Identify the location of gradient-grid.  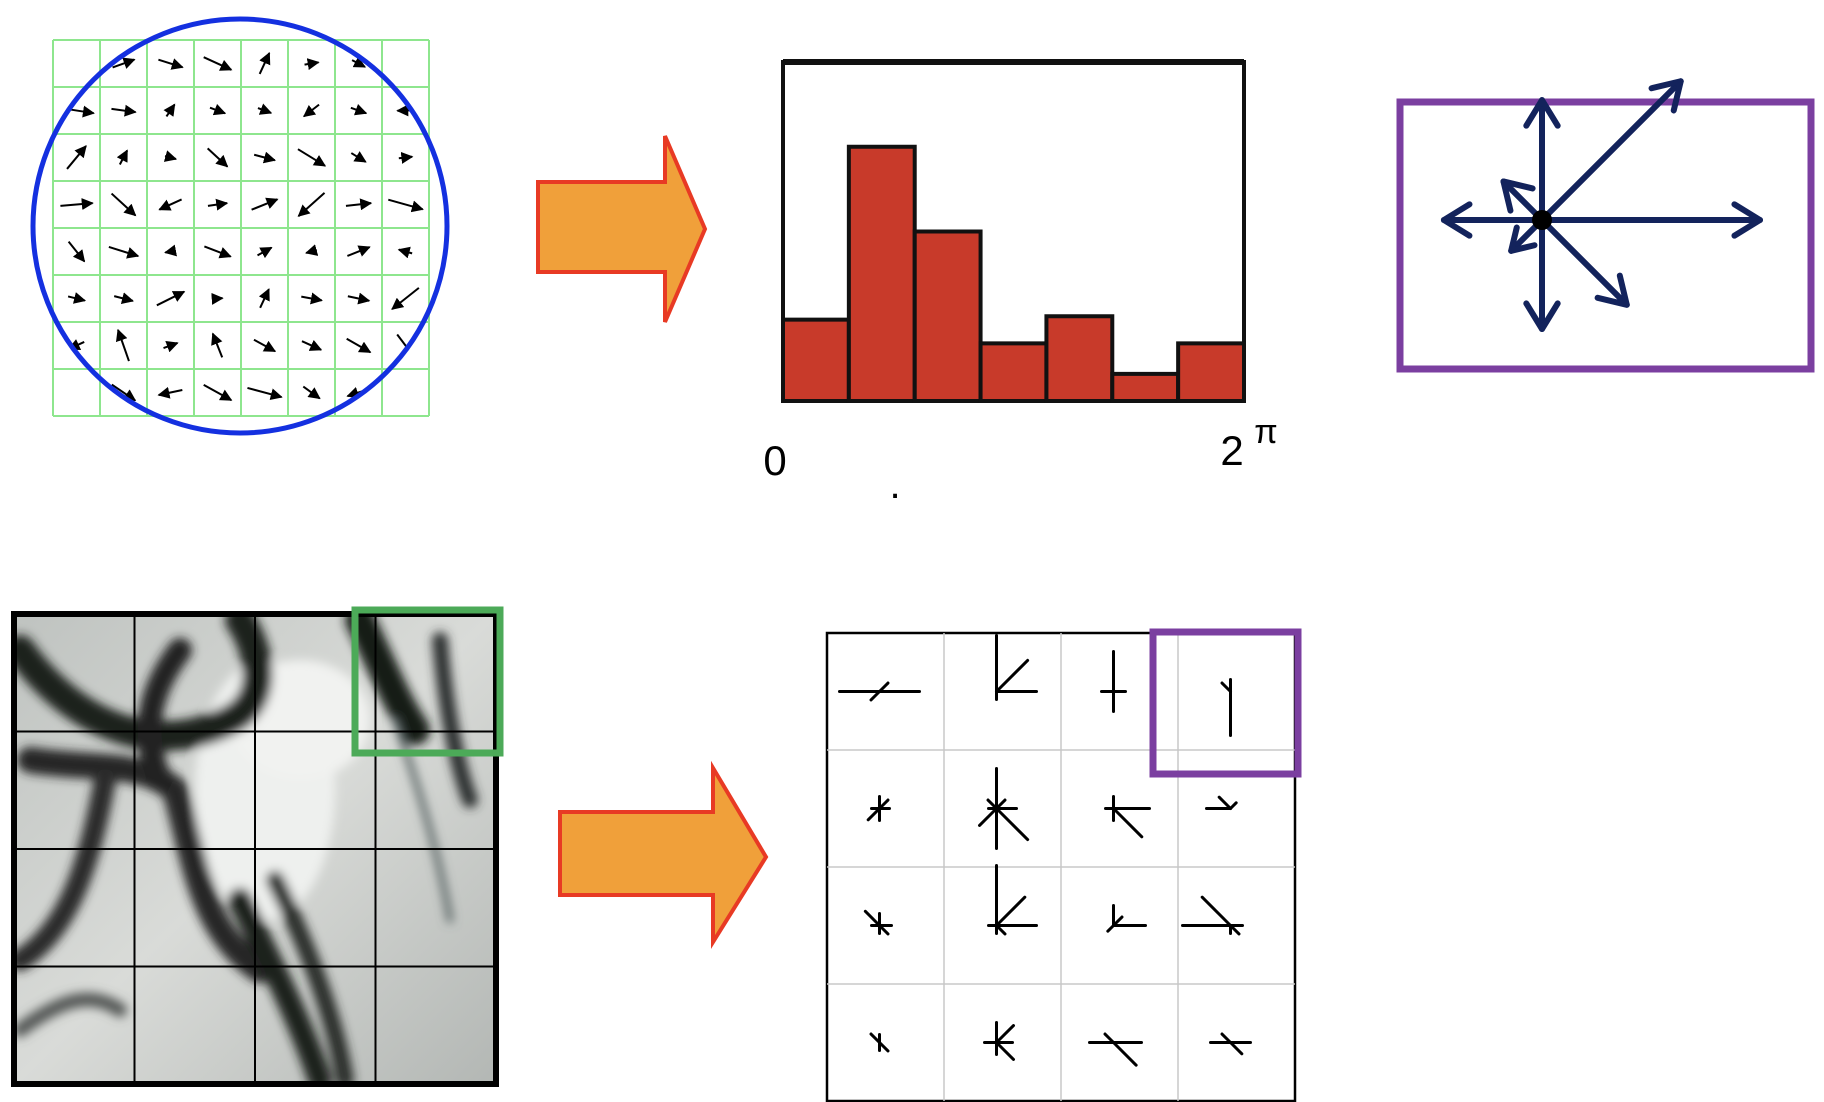
(241, 228).